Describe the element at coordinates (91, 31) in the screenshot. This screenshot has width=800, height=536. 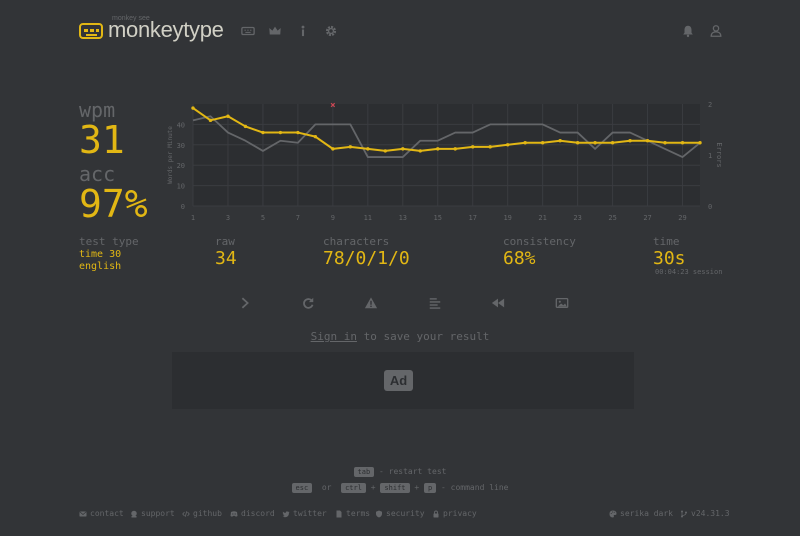
I see `logo-icon` at that location.